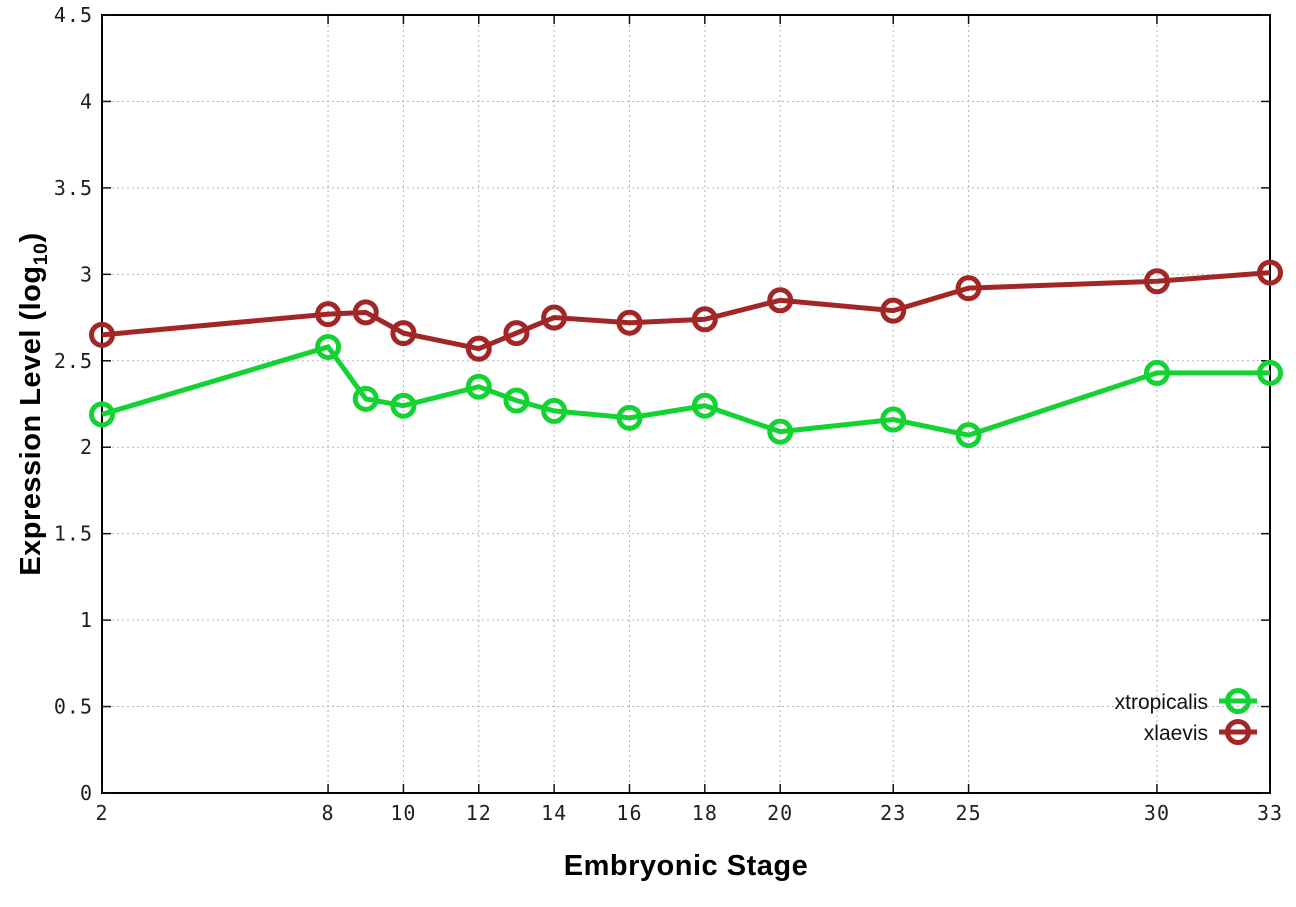 This screenshot has height=907, width=1296. I want to click on y-tick-label: 4.5, so click(73, 15).